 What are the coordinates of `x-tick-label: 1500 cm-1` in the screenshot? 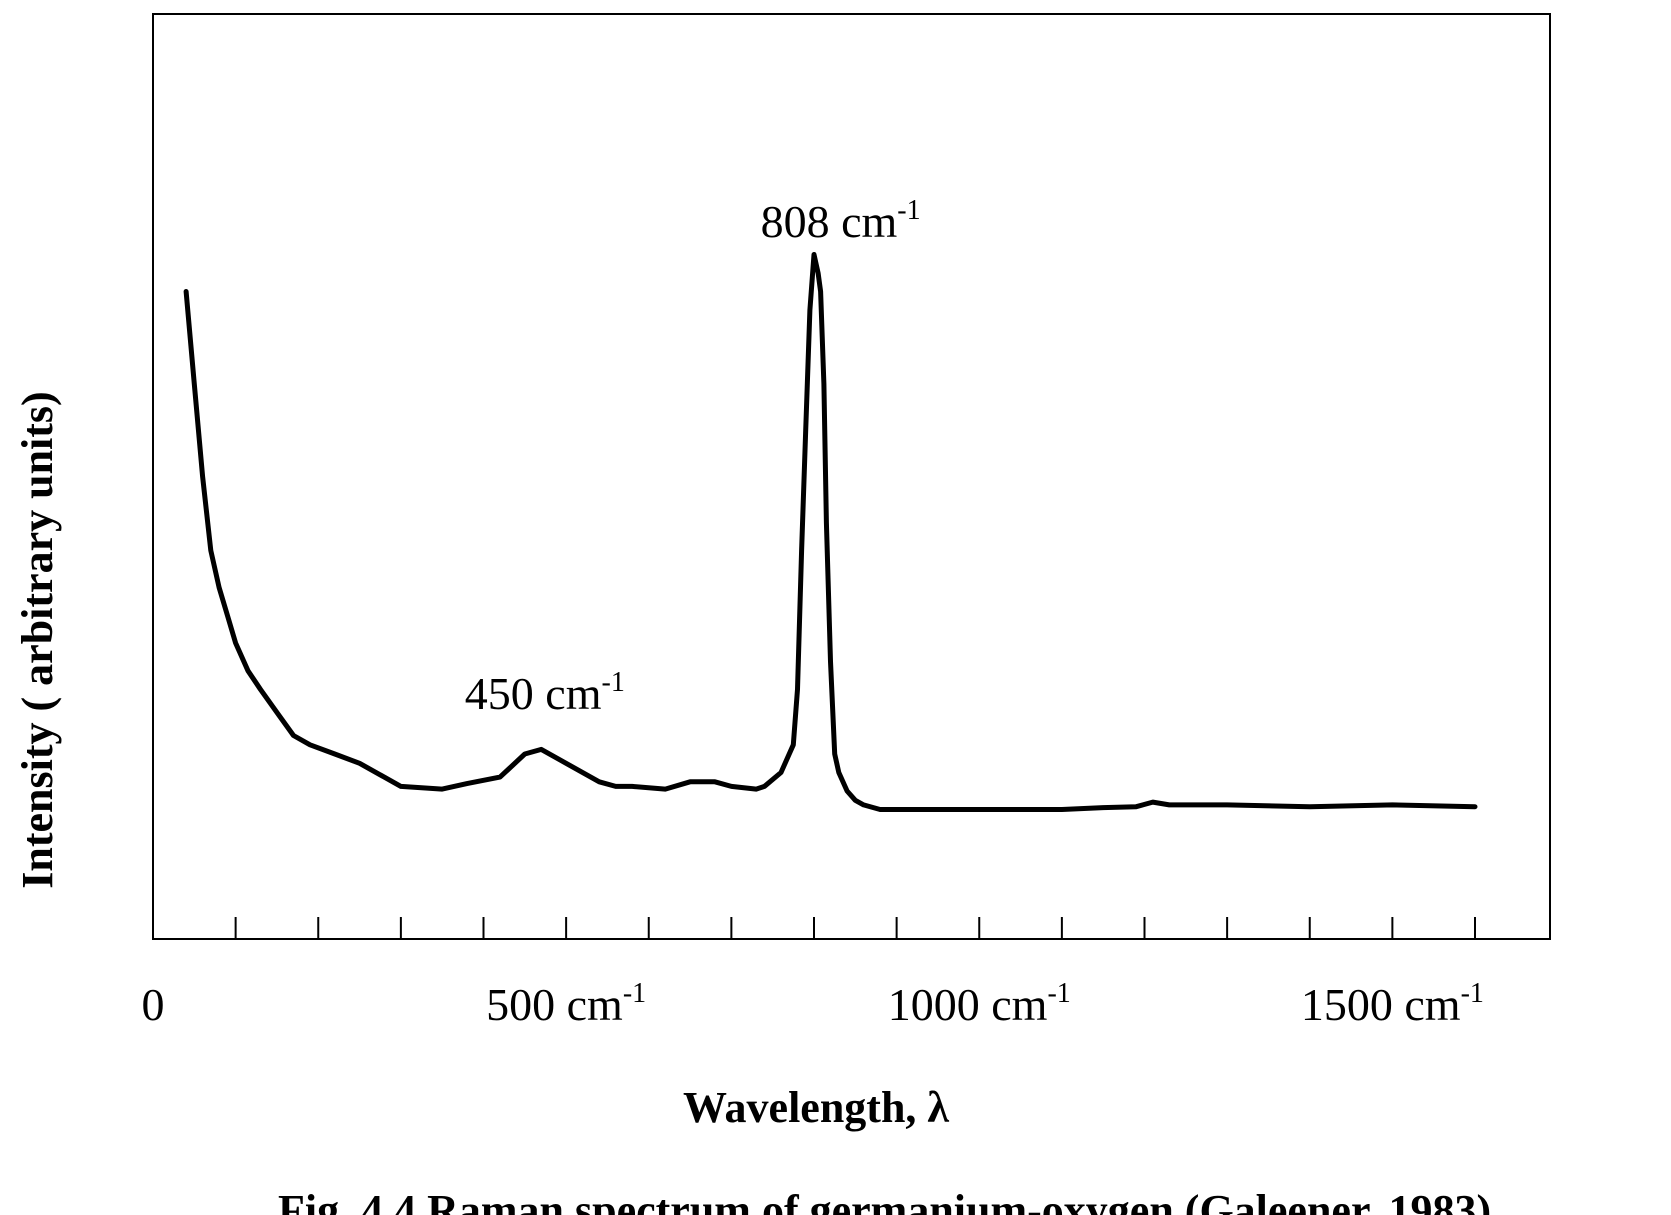 It's located at (1392, 1004).